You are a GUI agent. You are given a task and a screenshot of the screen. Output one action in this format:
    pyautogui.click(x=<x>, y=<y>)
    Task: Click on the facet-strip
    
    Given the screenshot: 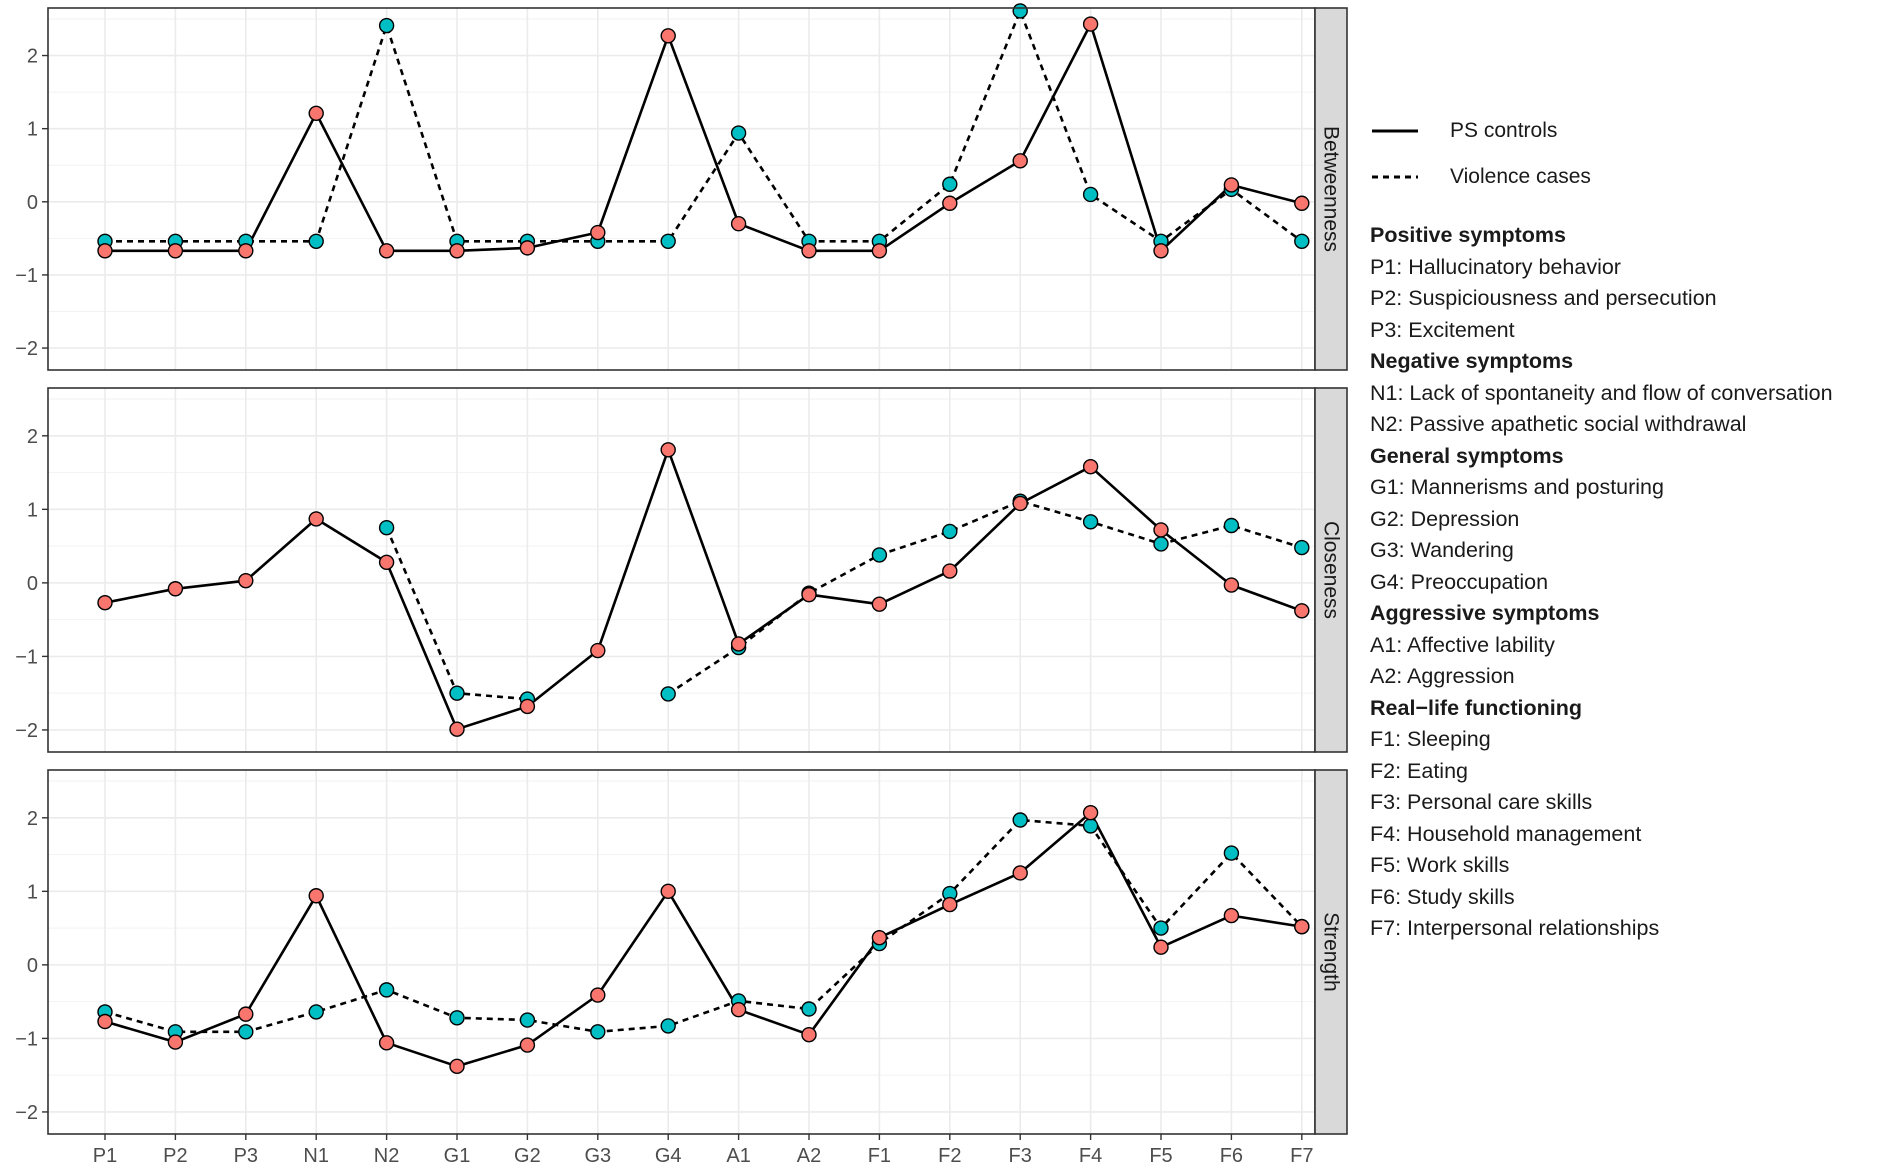 What is the action you would take?
    pyautogui.click(x=1331, y=952)
    